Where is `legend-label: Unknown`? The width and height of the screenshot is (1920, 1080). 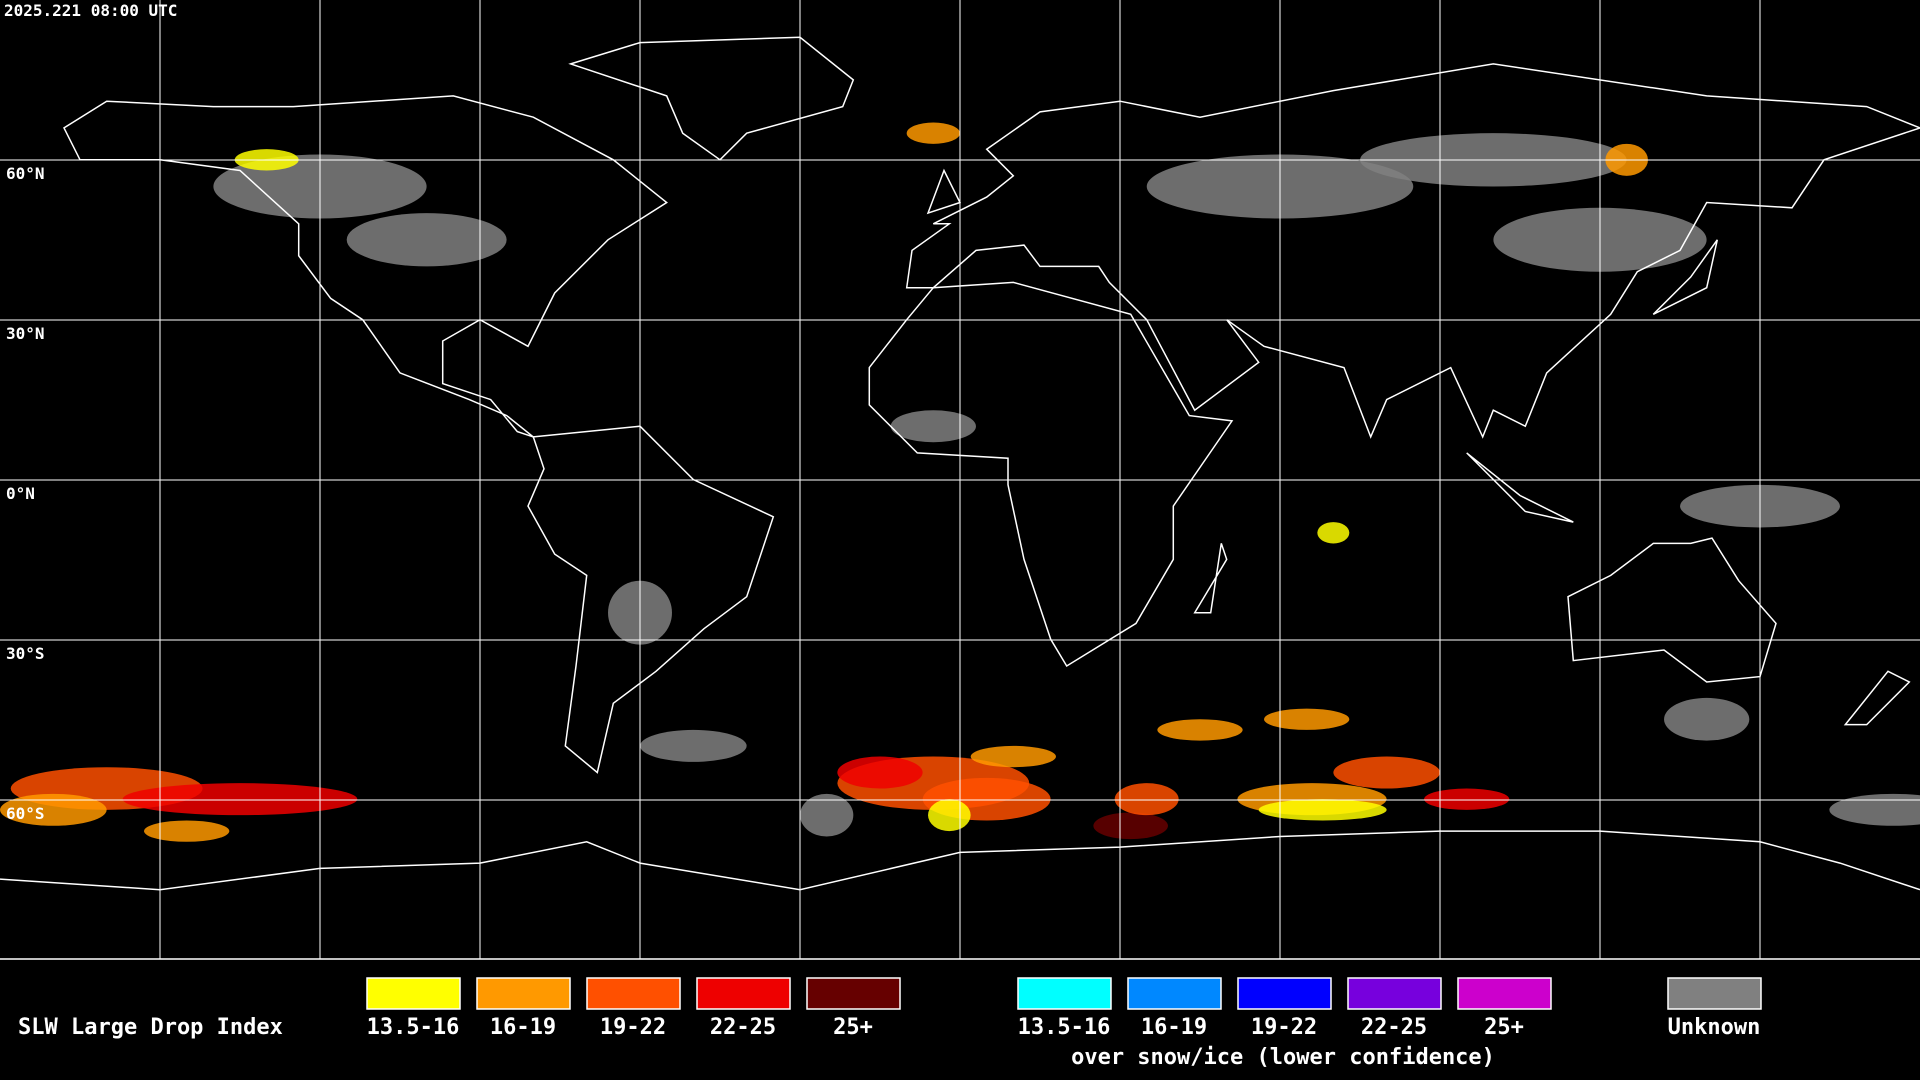 legend-label: Unknown is located at coordinates (1714, 1027).